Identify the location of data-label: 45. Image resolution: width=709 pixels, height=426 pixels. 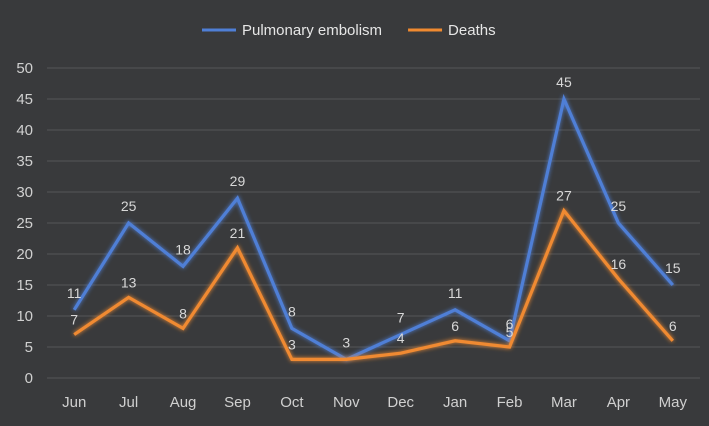
(564, 82).